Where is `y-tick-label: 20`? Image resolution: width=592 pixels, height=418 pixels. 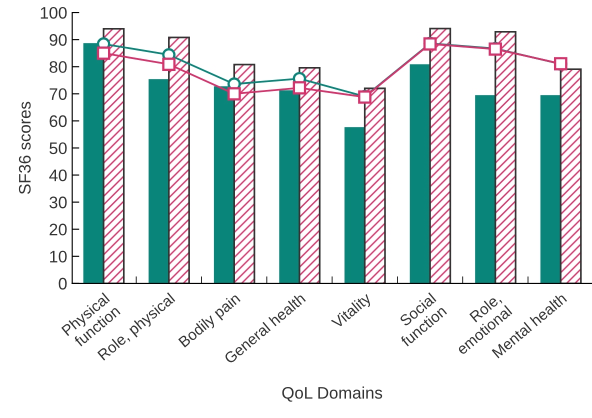
y-tick-label: 20 is located at coordinates (58, 230).